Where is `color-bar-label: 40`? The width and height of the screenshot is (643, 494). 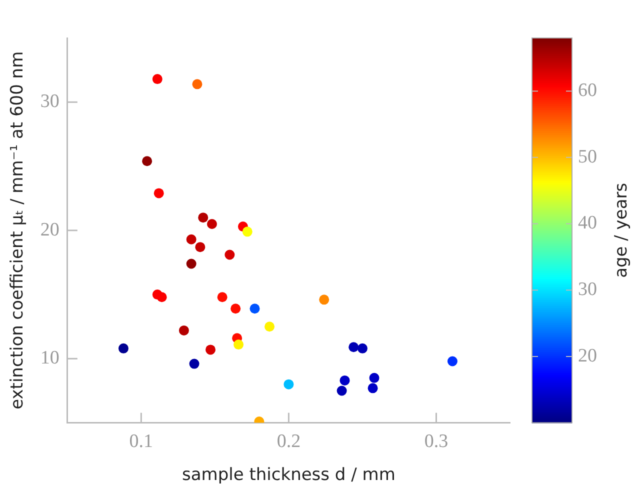 color-bar-label: 40 is located at coordinates (587, 223).